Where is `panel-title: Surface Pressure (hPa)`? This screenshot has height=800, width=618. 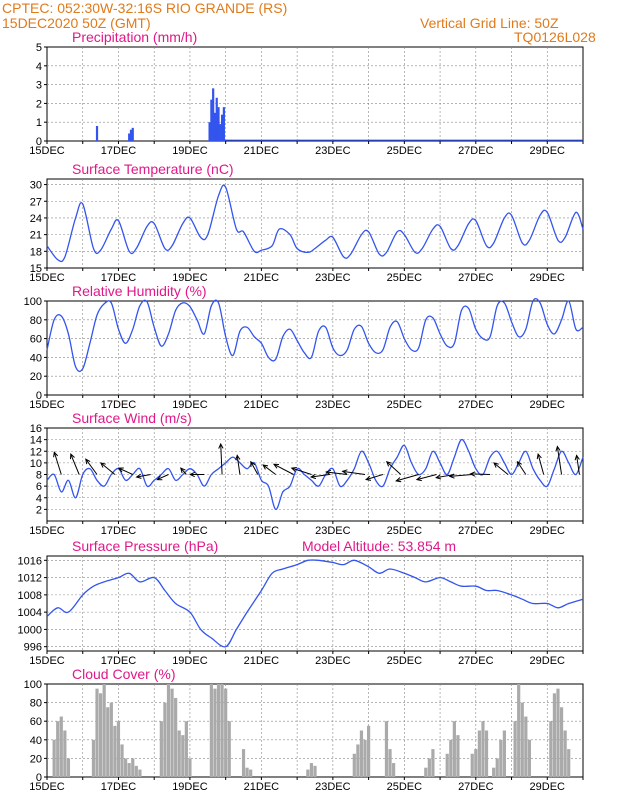
panel-title: Surface Pressure (hPa) is located at coordinates (145, 546).